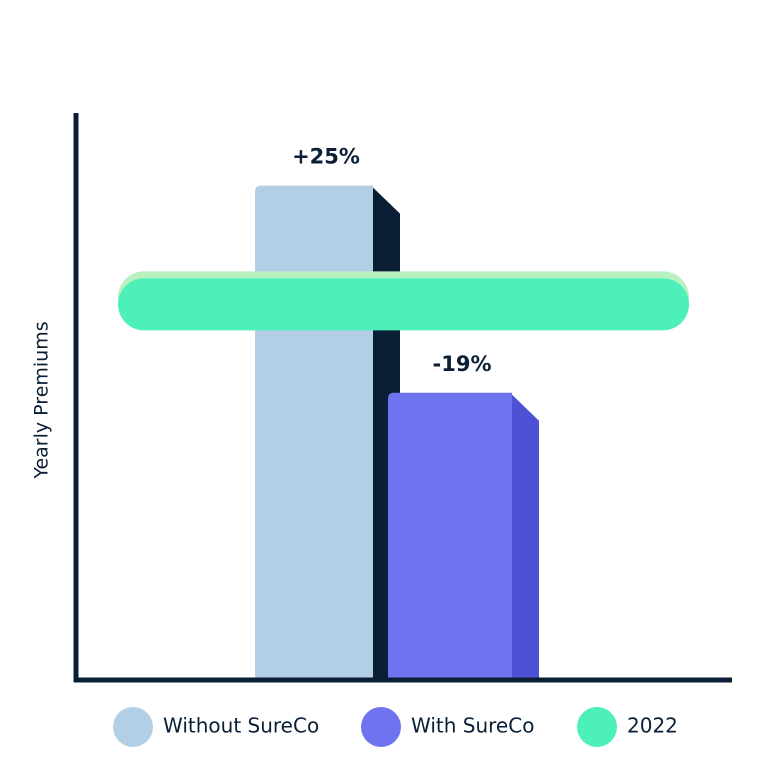  Describe the element at coordinates (462, 364) in the screenshot. I see `value-label: -19%` at that location.